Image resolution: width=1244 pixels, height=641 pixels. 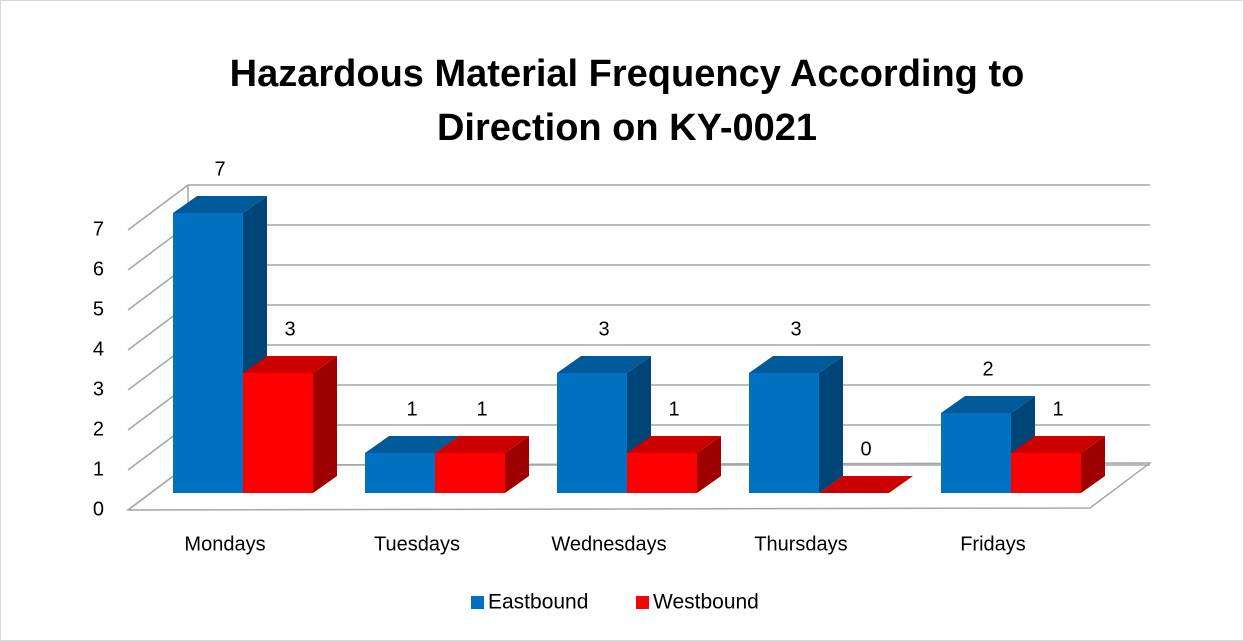 What do you see at coordinates (865, 449) in the screenshot?
I see `value-label: 0` at bounding box center [865, 449].